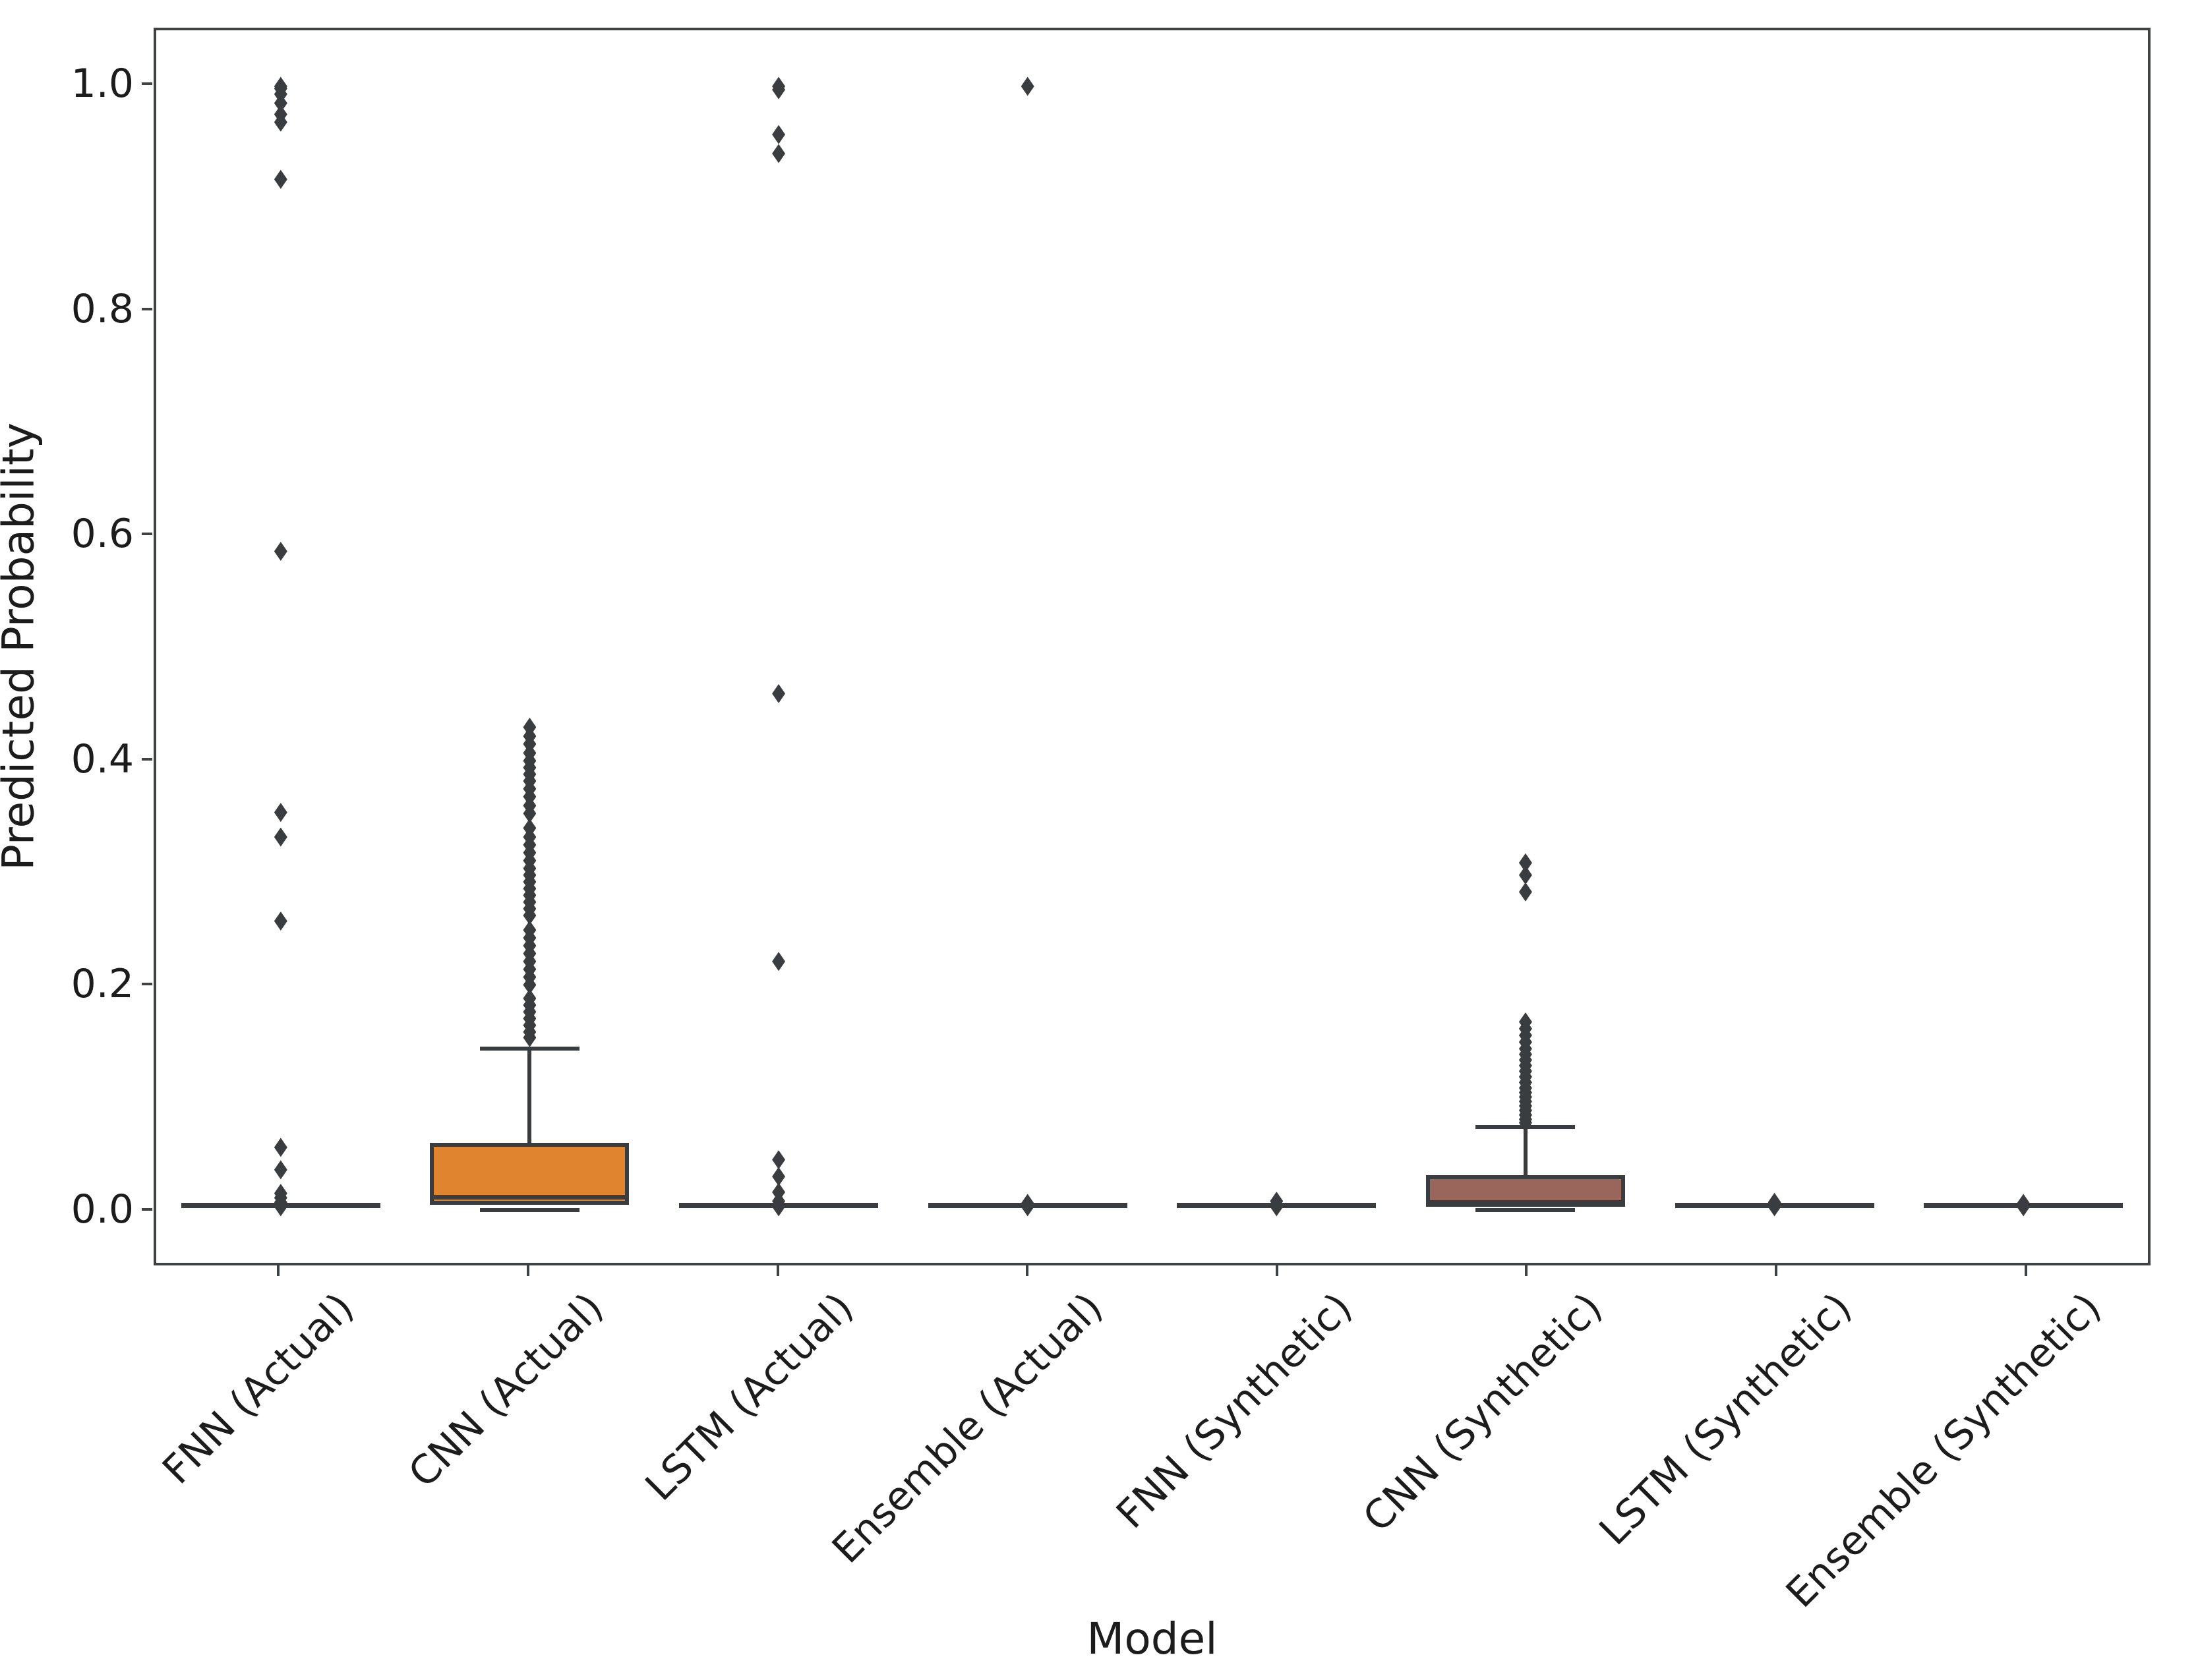  I want to click on x-tick-label: Ensemble (Actual), so click(967, 1428).